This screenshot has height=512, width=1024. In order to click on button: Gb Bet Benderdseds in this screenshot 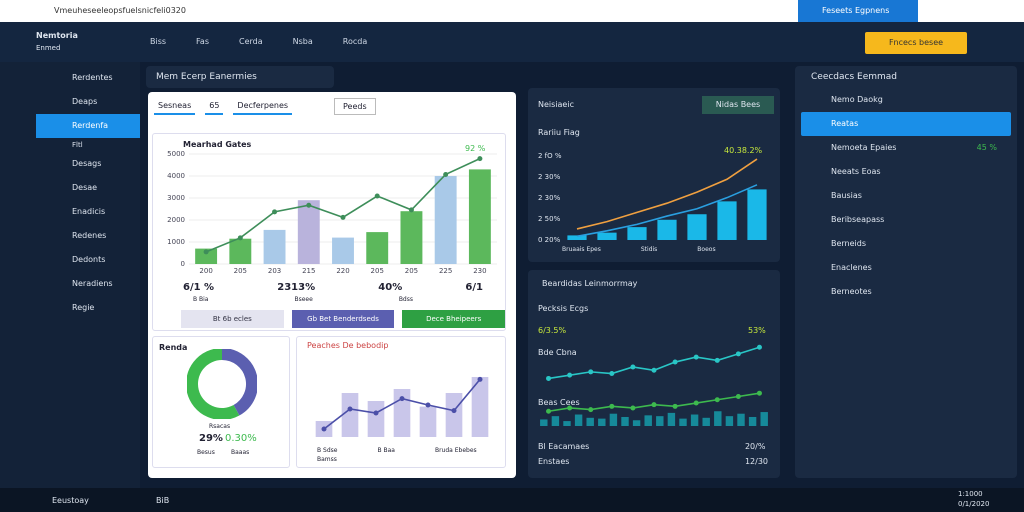, I will do `click(343, 319)`.